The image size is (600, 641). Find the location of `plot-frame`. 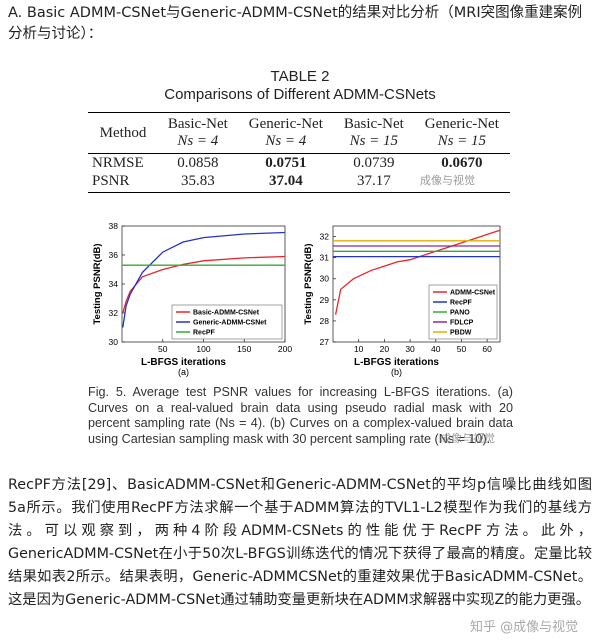

plot-frame is located at coordinates (416, 284).